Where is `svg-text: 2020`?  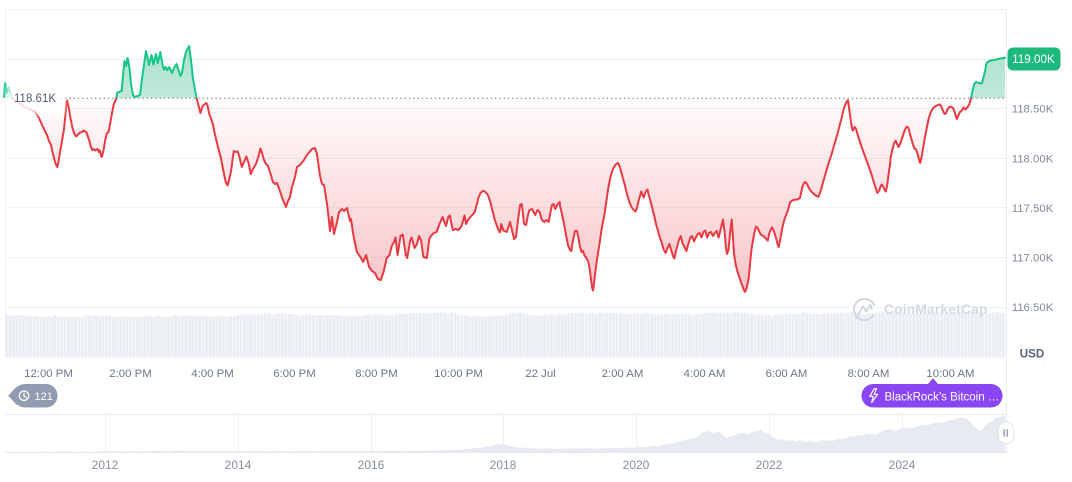 svg-text: 2020 is located at coordinates (636, 465).